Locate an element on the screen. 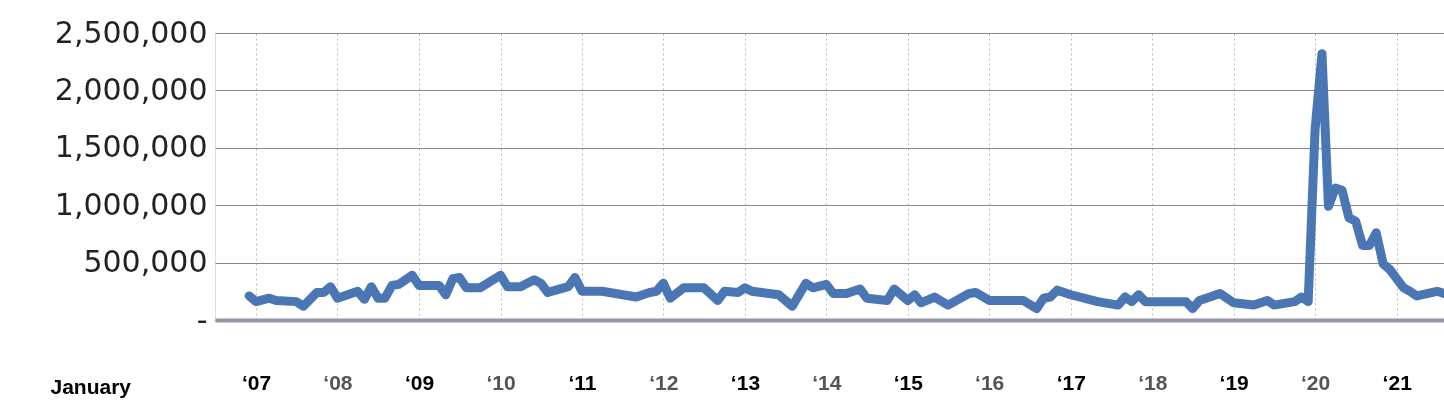  x-tick-label: ‘11 is located at coordinates (582, 382).